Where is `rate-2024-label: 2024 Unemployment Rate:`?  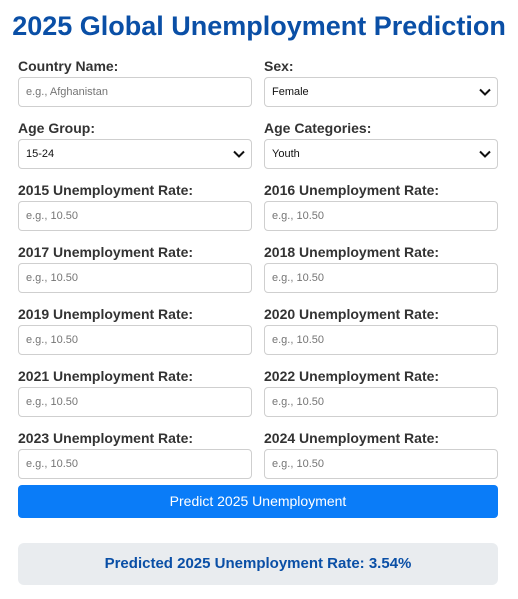
rate-2024-label: 2024 Unemployment Rate: is located at coordinates (352, 438).